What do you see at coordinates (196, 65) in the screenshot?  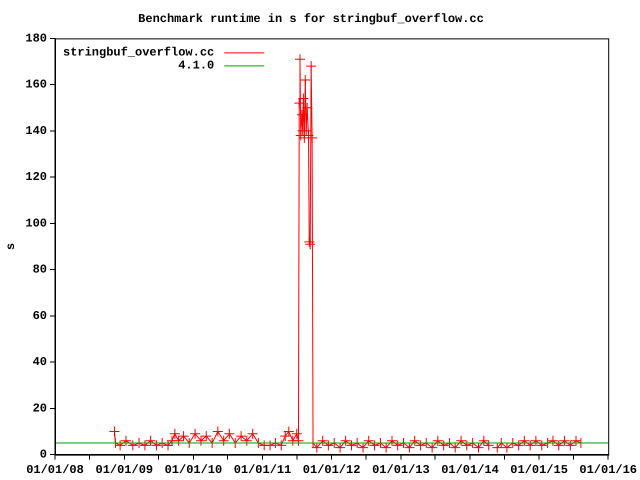 I see `legend-label: 4.1.0` at bounding box center [196, 65].